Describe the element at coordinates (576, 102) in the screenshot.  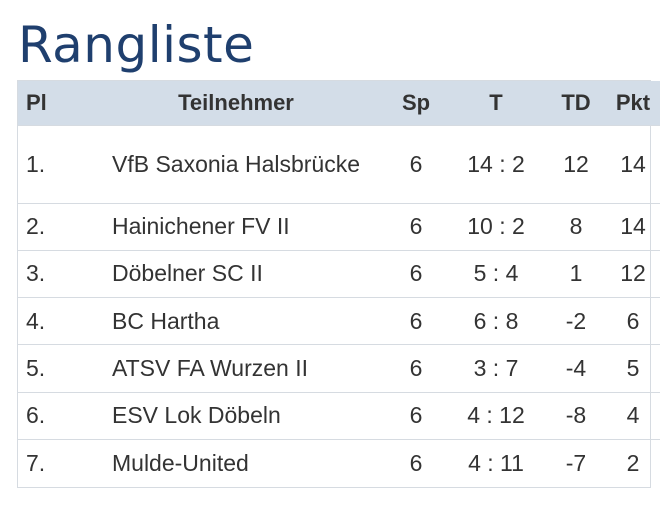
I see `header-td: TD` at that location.